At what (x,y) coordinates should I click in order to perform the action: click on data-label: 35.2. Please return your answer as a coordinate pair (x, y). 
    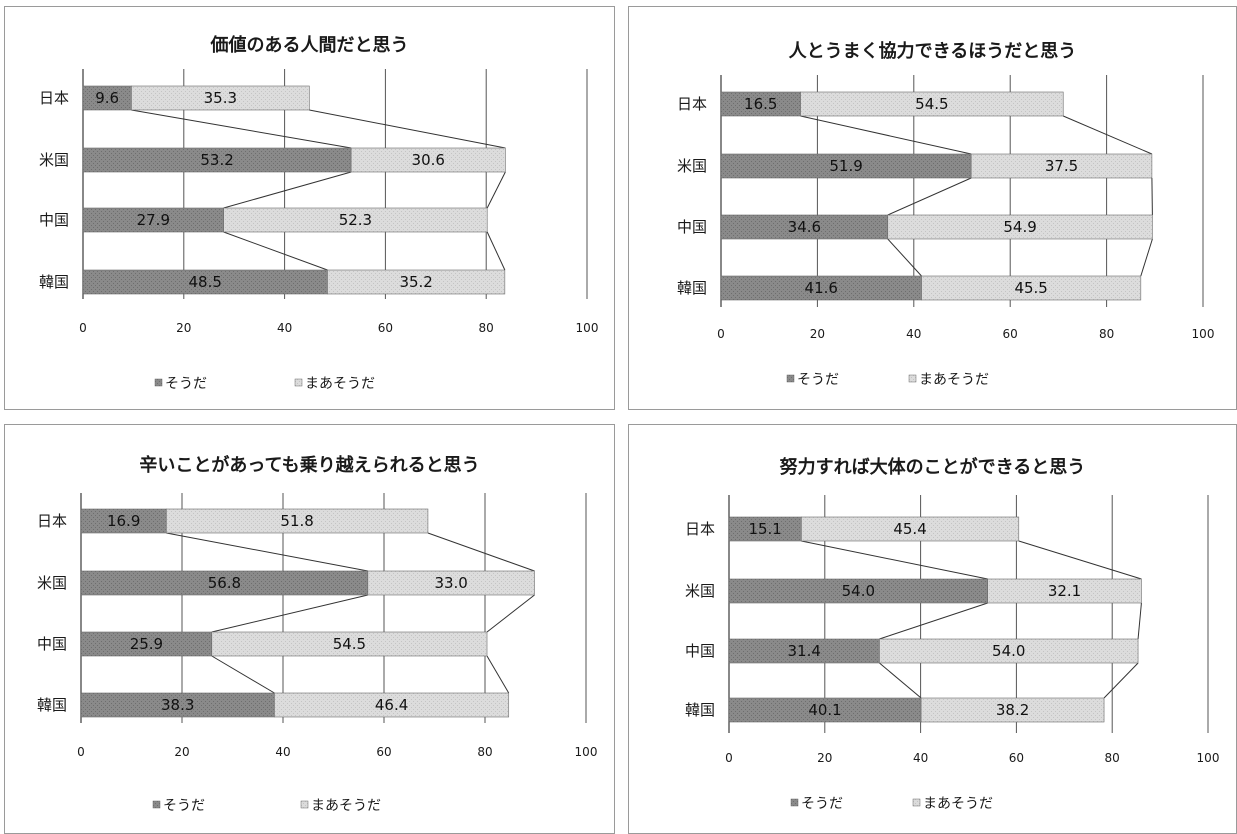
    Looking at the image, I should click on (415, 282).